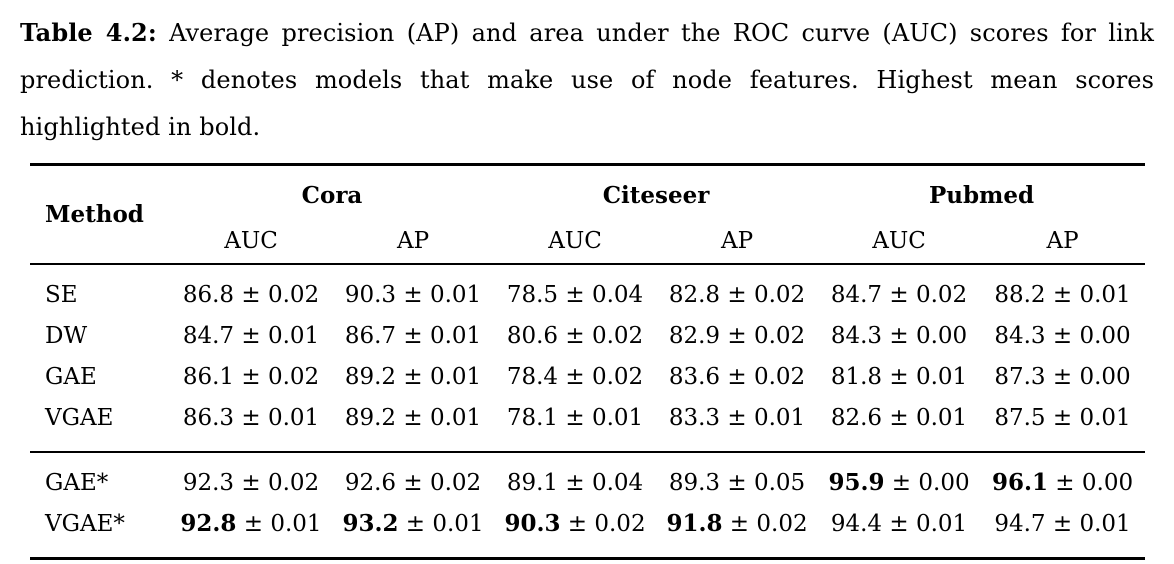 The height and width of the screenshot is (564, 1174). I want to click on score-mean: 95.9, so click(856, 482).